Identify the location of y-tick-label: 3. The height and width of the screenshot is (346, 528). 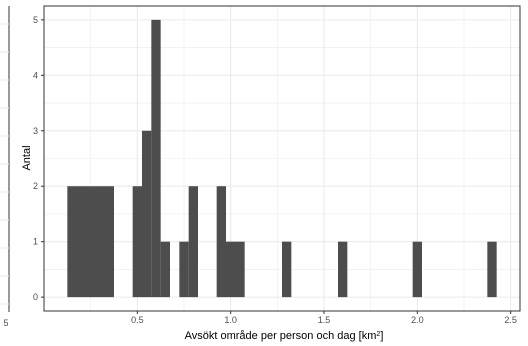
(35, 131).